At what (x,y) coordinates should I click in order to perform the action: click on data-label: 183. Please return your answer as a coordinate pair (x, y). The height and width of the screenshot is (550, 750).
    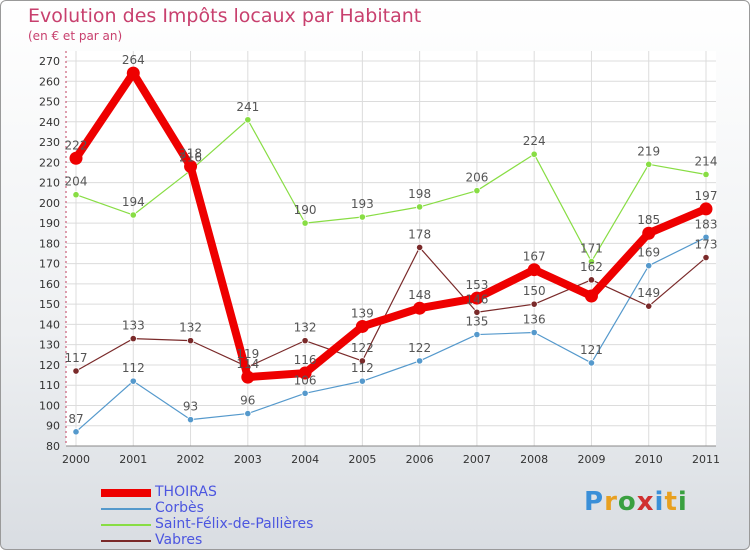
    Looking at the image, I should click on (706, 224).